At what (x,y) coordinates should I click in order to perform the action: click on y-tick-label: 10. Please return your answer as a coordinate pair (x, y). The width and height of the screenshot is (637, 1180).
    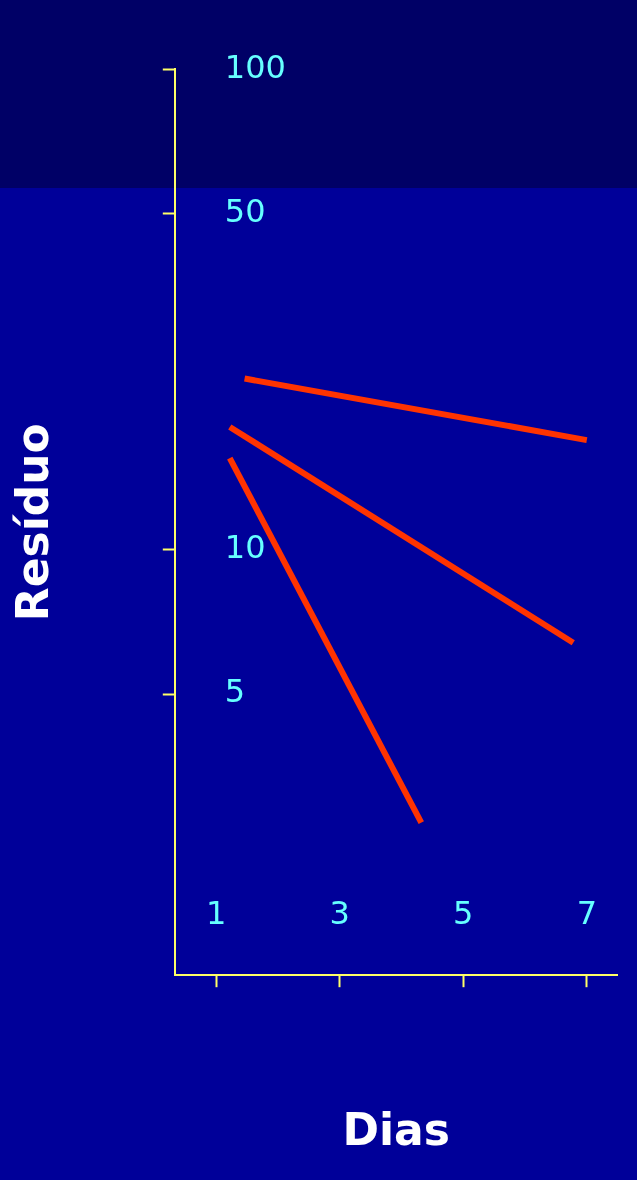
    Looking at the image, I should click on (245, 546).